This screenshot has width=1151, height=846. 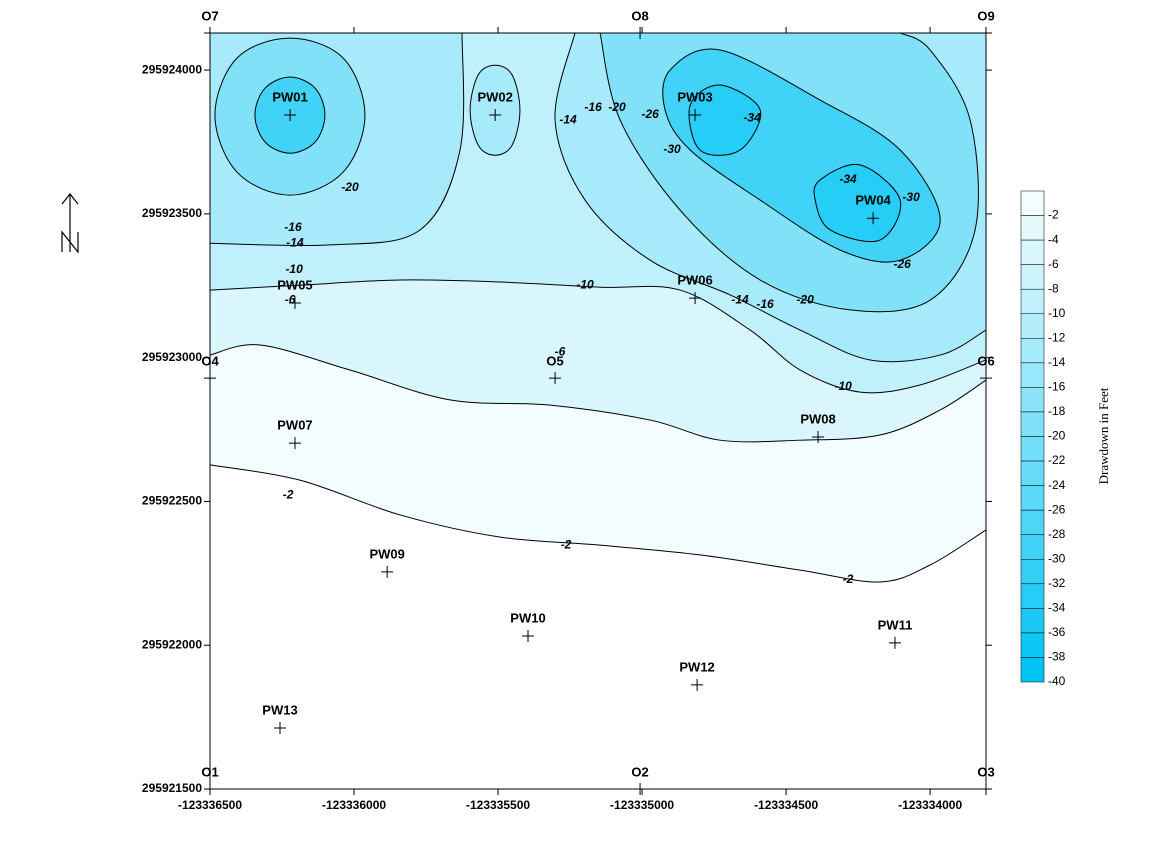 I want to click on well-label: PW08, so click(x=817, y=418).